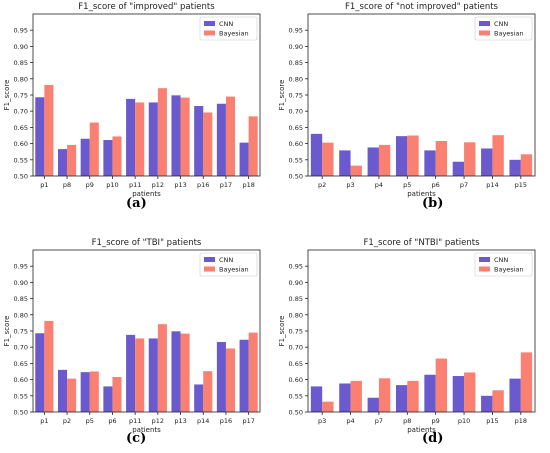 Image resolution: width=550 pixels, height=453 pixels. What do you see at coordinates (226, 260) in the screenshot?
I see `legend-label-cnn: CNN` at bounding box center [226, 260].